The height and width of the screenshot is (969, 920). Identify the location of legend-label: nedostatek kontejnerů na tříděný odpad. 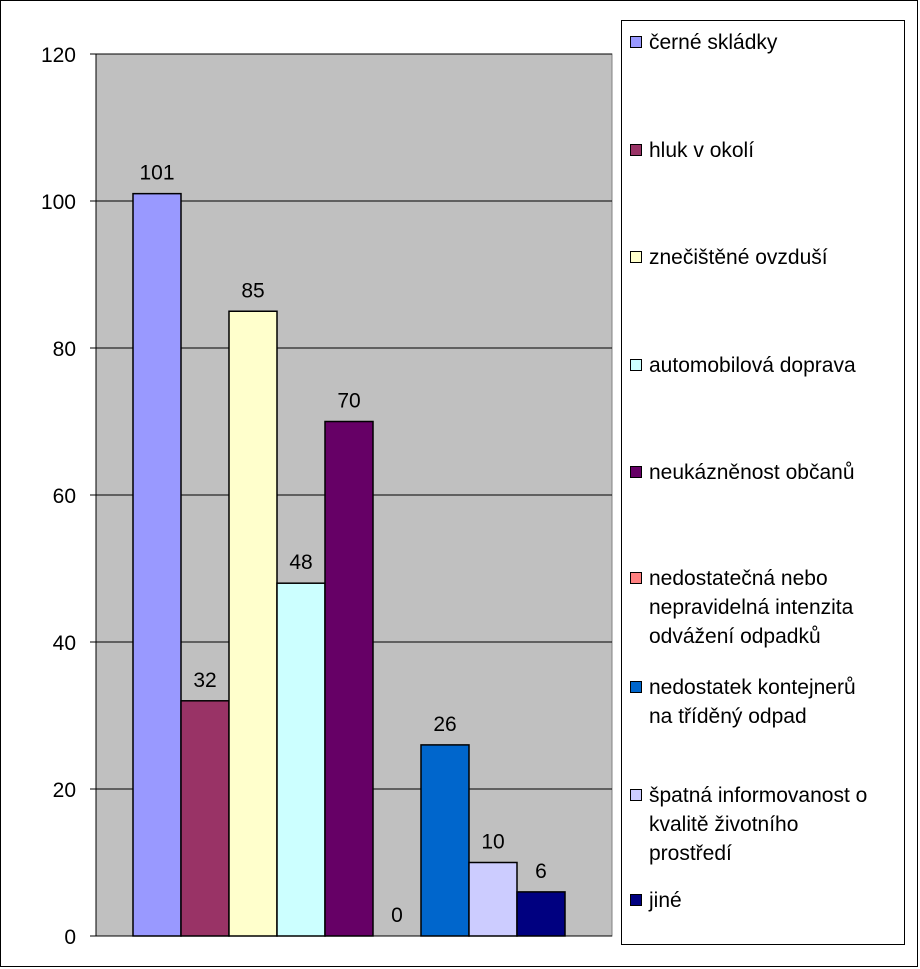
(752, 702).